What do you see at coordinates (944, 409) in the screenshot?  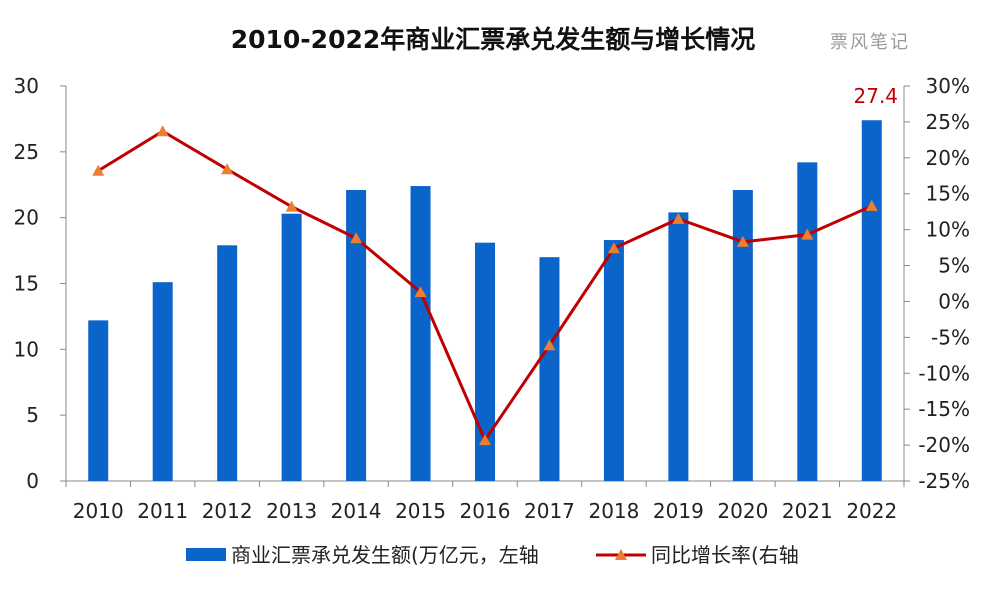 I see `right-tick-label: -15%` at bounding box center [944, 409].